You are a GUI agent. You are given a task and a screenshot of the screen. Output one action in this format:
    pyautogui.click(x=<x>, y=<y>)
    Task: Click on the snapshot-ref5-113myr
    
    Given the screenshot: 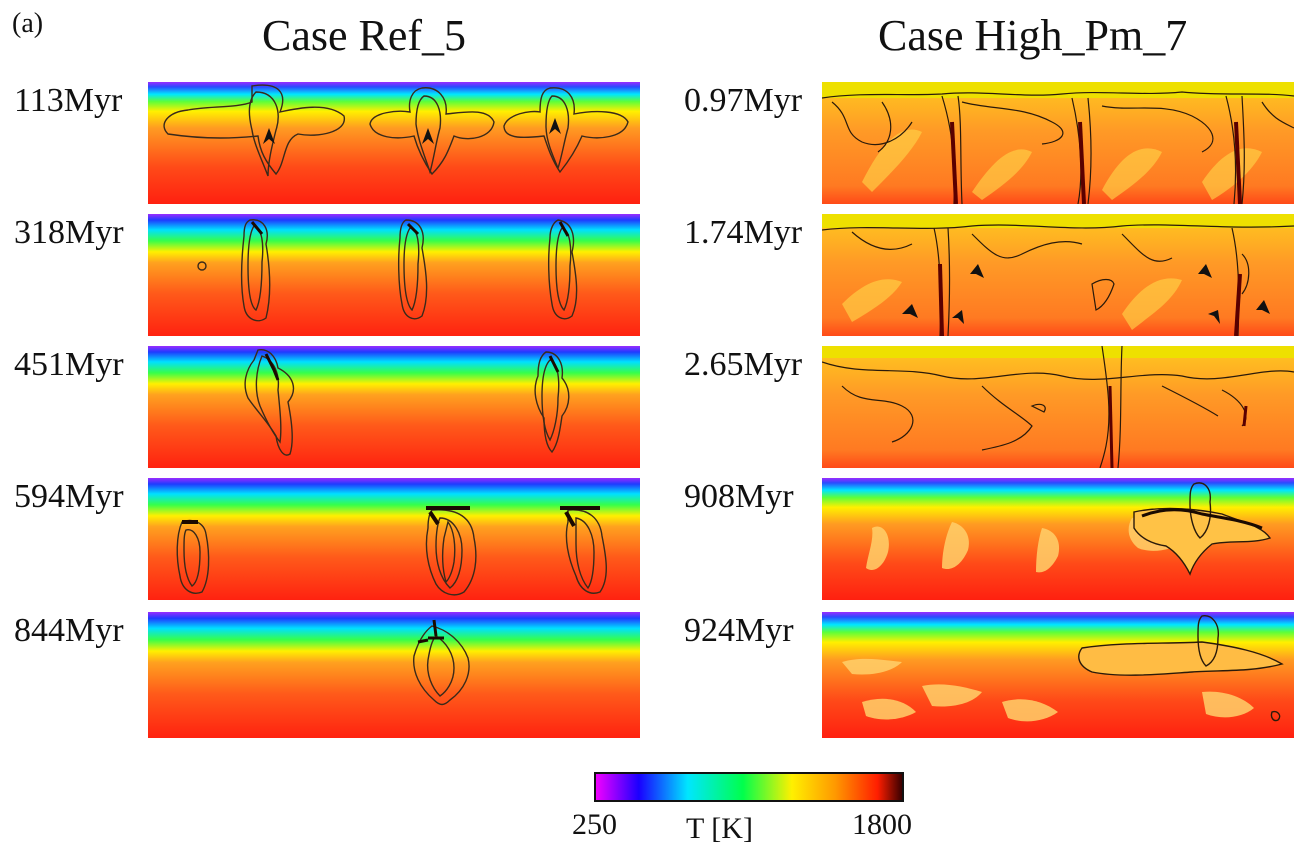 What is the action you would take?
    pyautogui.click(x=394, y=143)
    